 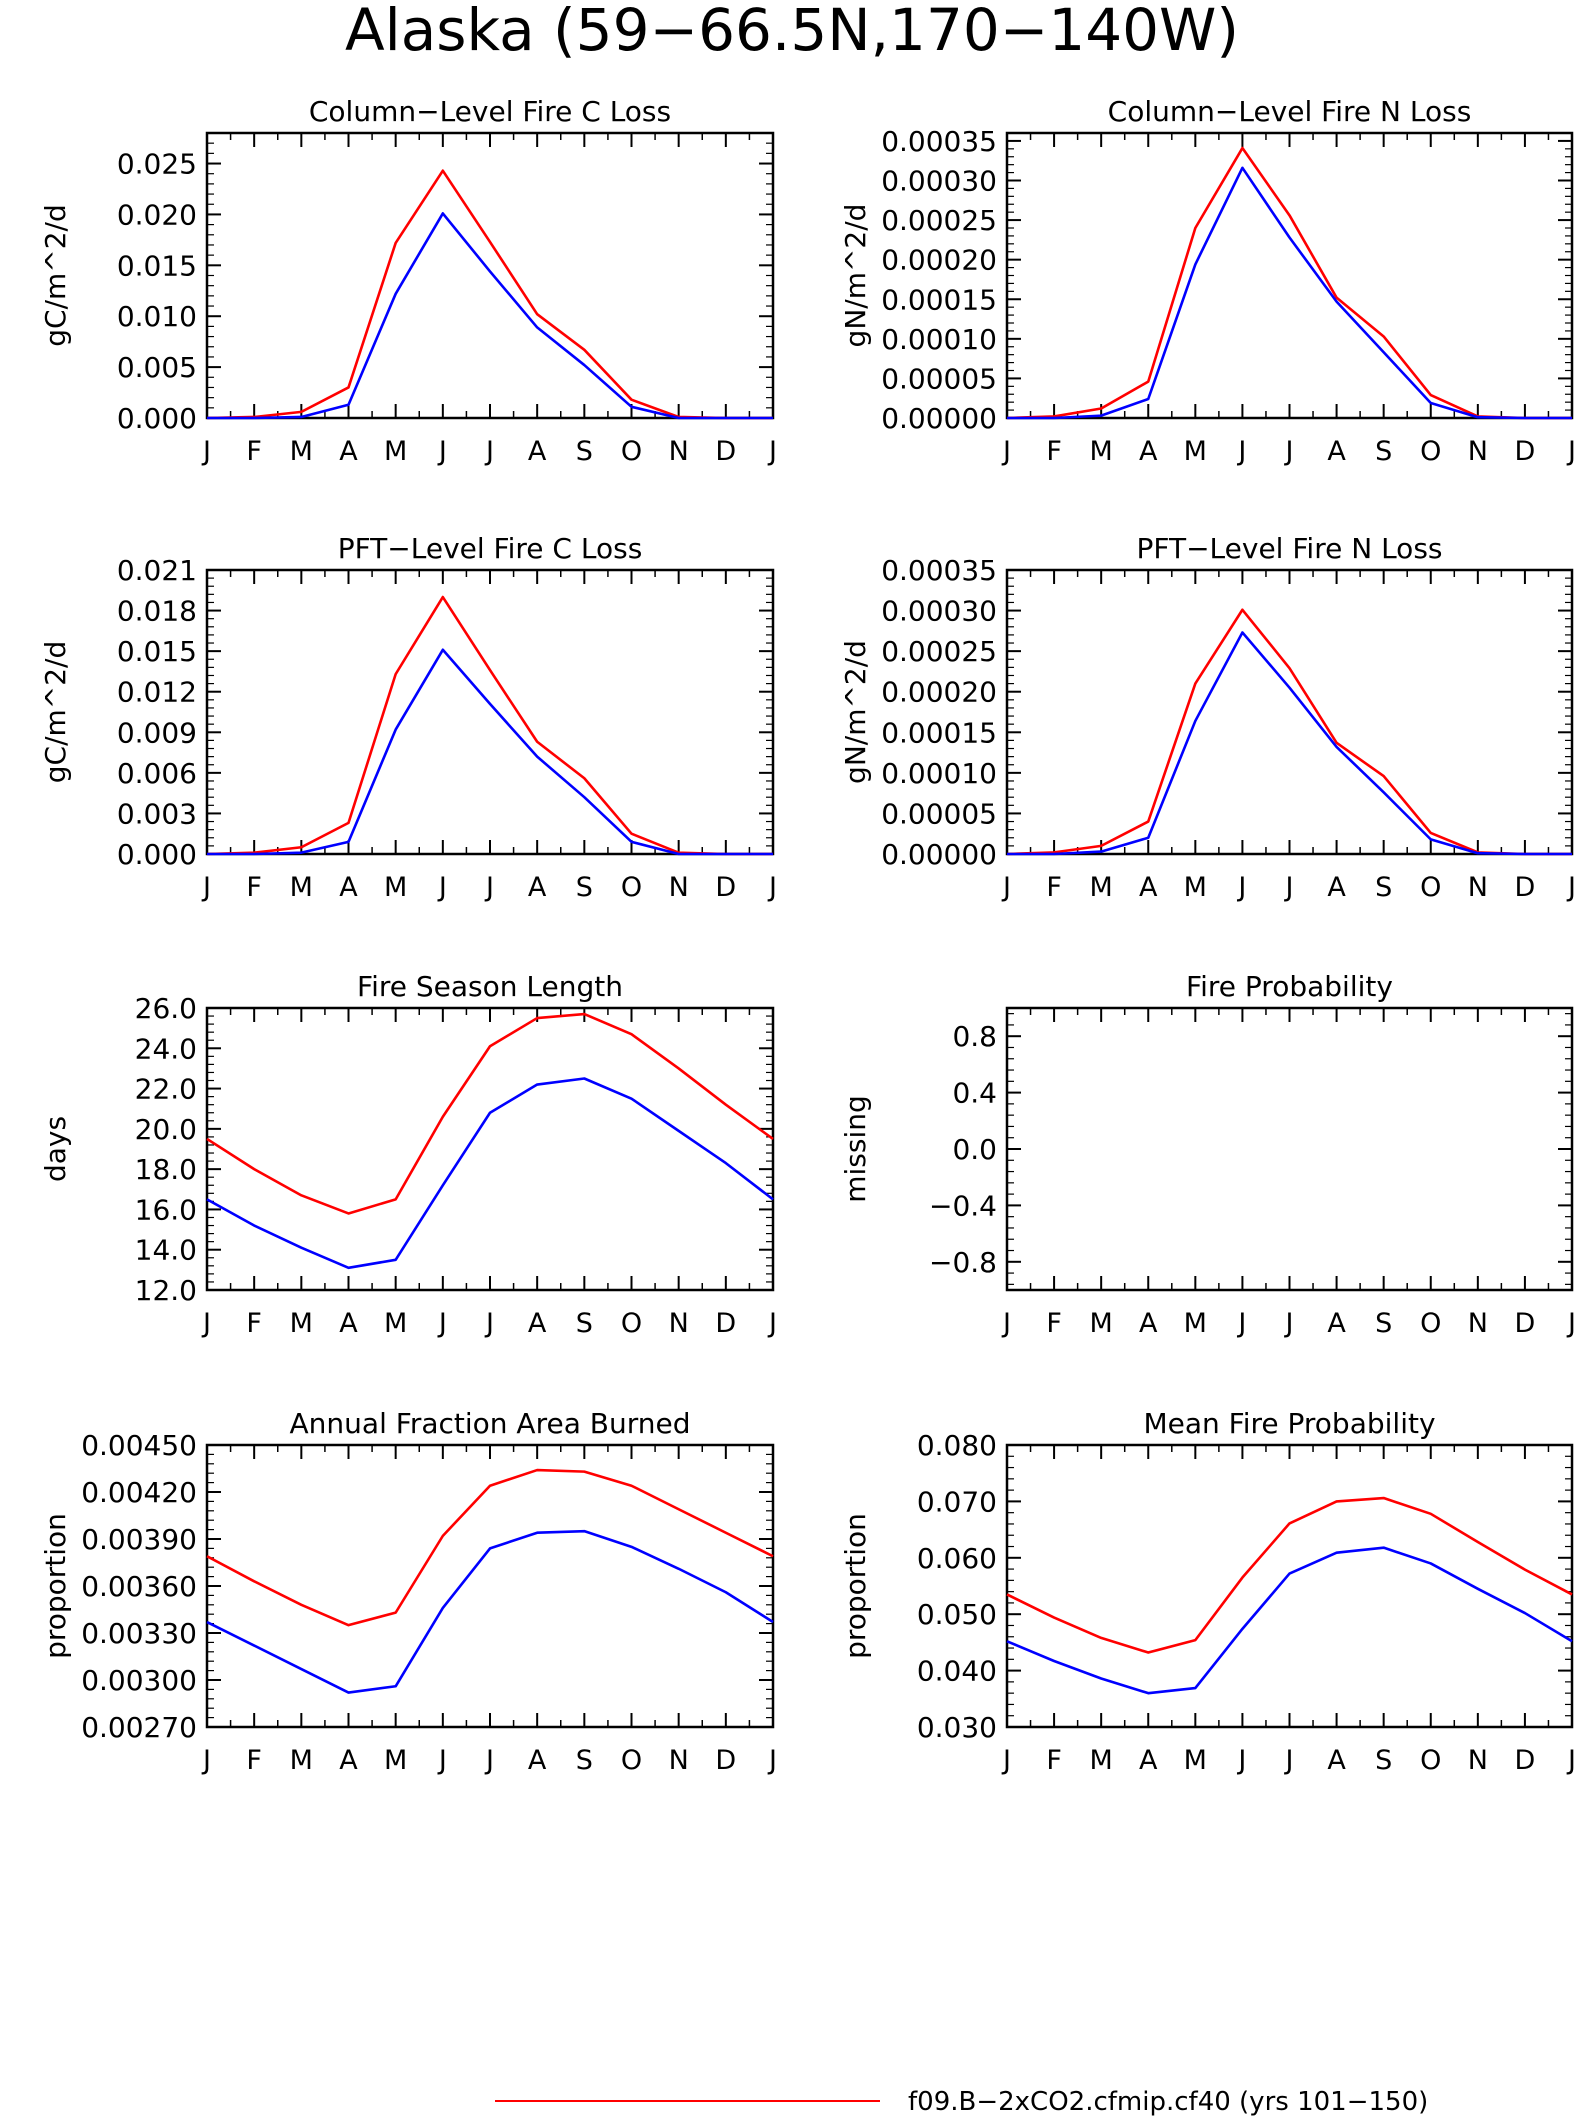 What do you see at coordinates (157, 367) in the screenshot?
I see `y-tick-label: 0.005` at bounding box center [157, 367].